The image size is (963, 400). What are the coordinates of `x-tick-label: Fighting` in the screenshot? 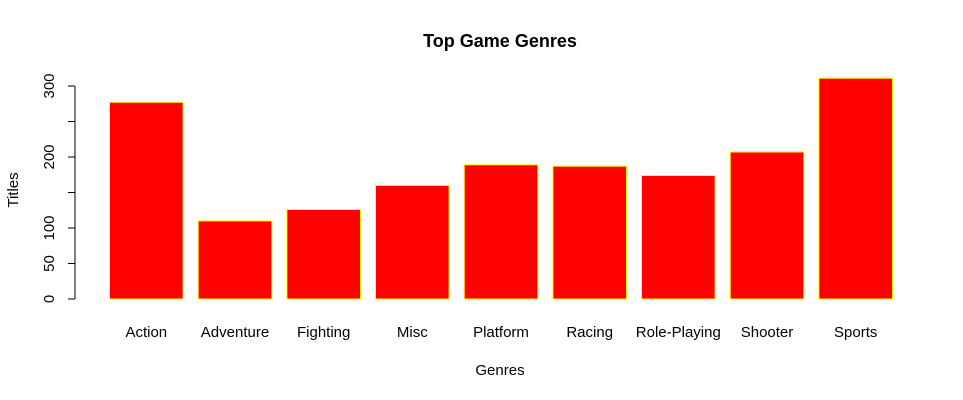 It's located at (323, 332).